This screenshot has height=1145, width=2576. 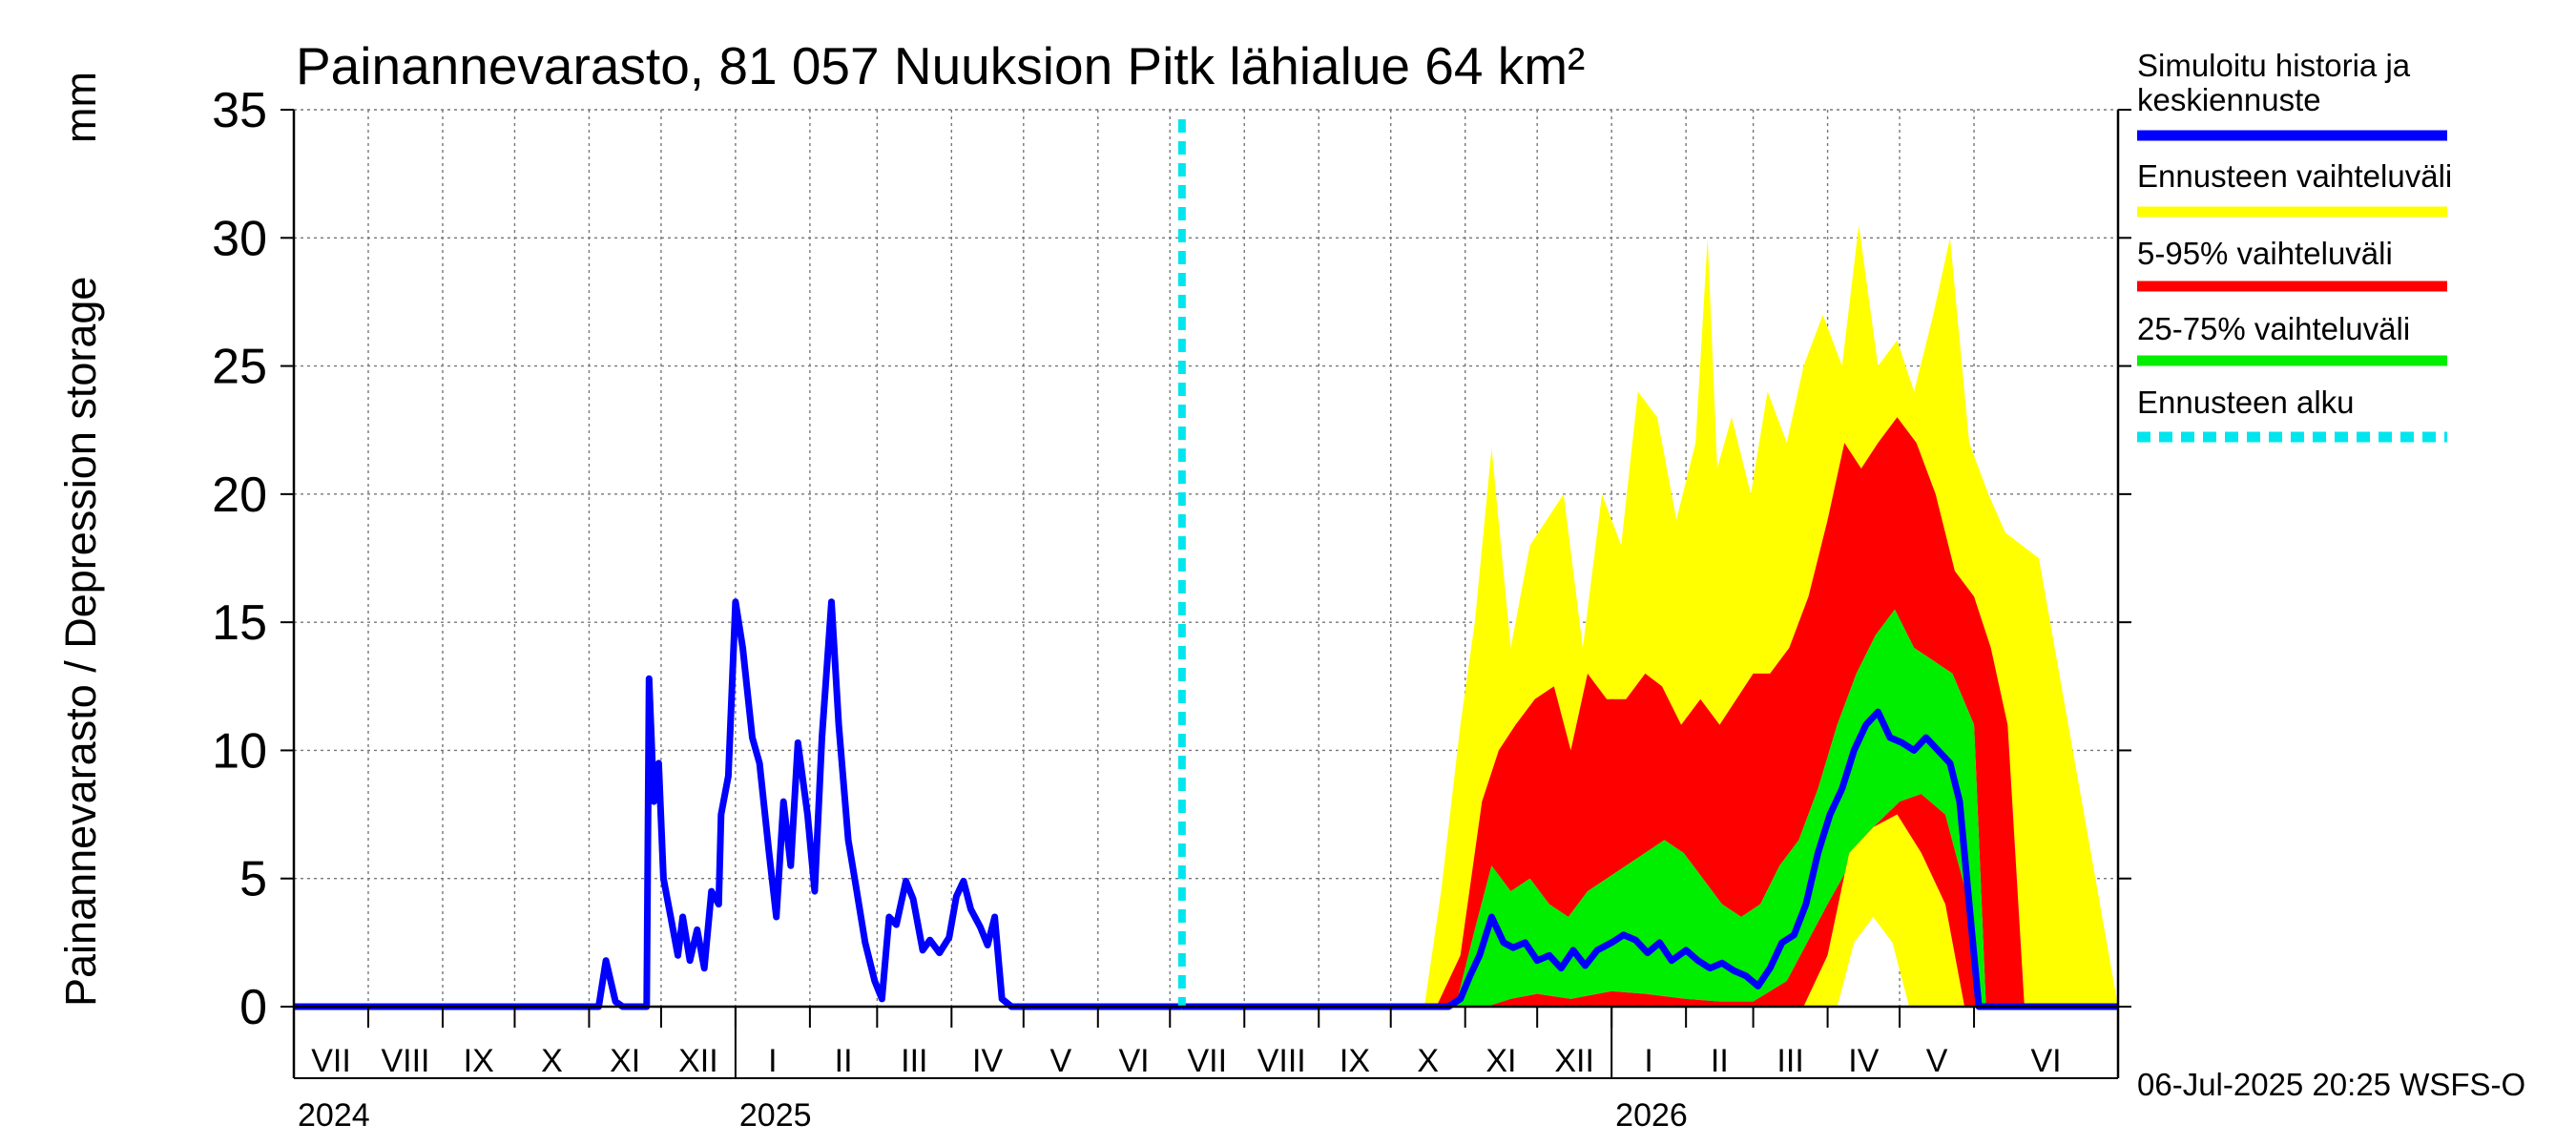 I want to click on y-tick-label: 0, so click(x=253, y=1008).